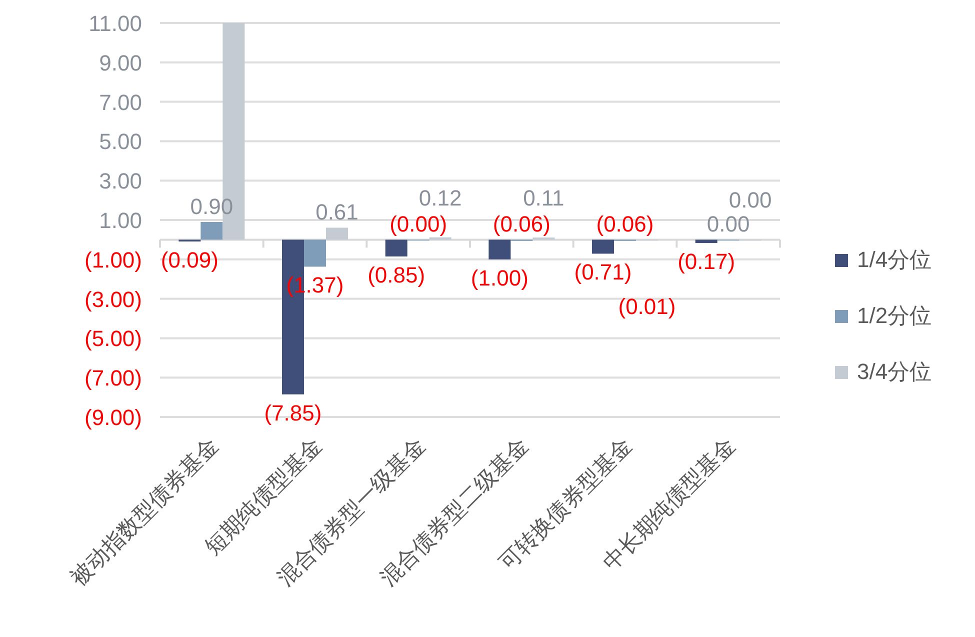 This screenshot has height=637, width=975. I want to click on y-tick-label: (3.00), so click(113, 299).